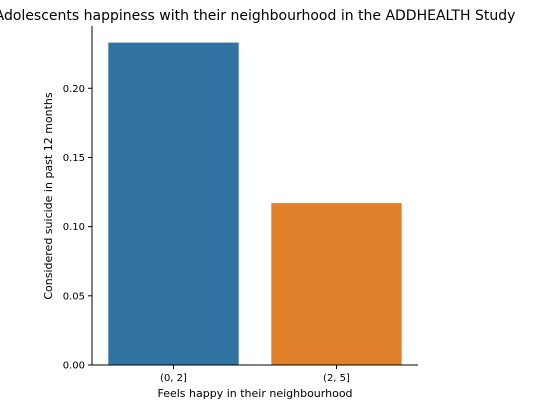 The width and height of the screenshot is (540, 417). What do you see at coordinates (48, 196) in the screenshot?
I see `y-axis-label: Considered suicide in past 12 months` at bounding box center [48, 196].